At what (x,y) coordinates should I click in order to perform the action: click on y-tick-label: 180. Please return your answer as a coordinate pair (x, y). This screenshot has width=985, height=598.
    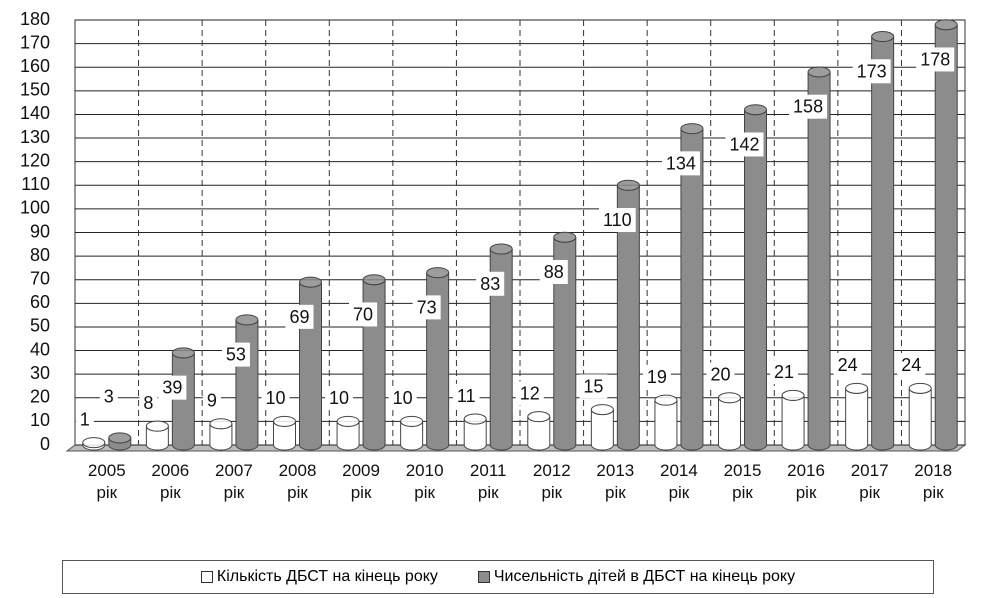
    Looking at the image, I should click on (35, 19).